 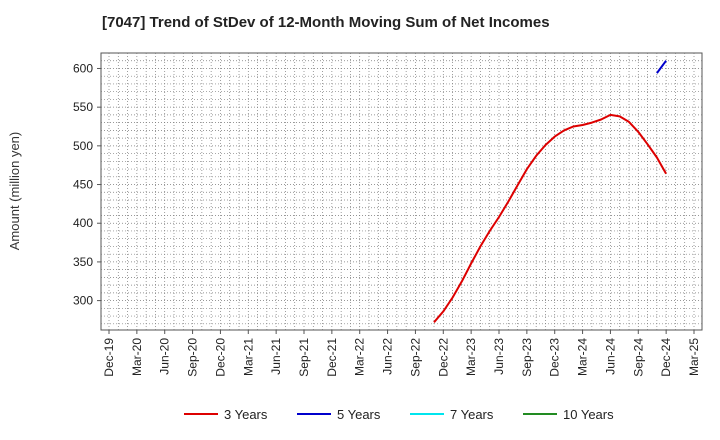 I want to click on legend-label: 3 Years, so click(x=246, y=414).